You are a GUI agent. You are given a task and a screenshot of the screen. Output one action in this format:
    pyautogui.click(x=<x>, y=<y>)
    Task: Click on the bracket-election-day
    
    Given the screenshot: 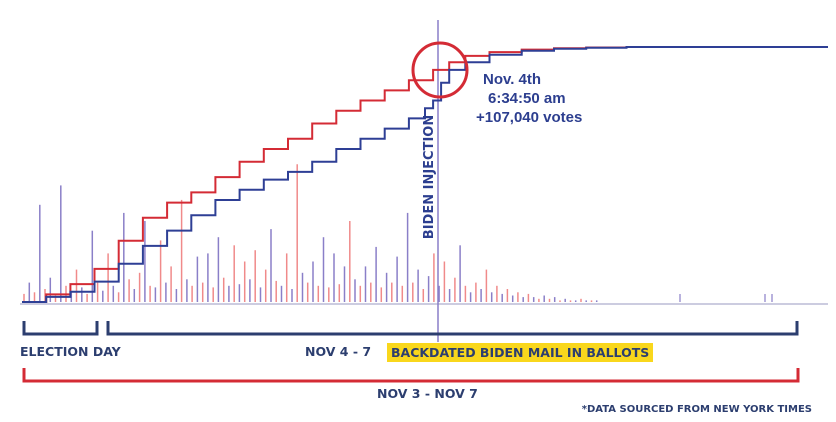 What is the action you would take?
    pyautogui.click(x=60, y=328)
    